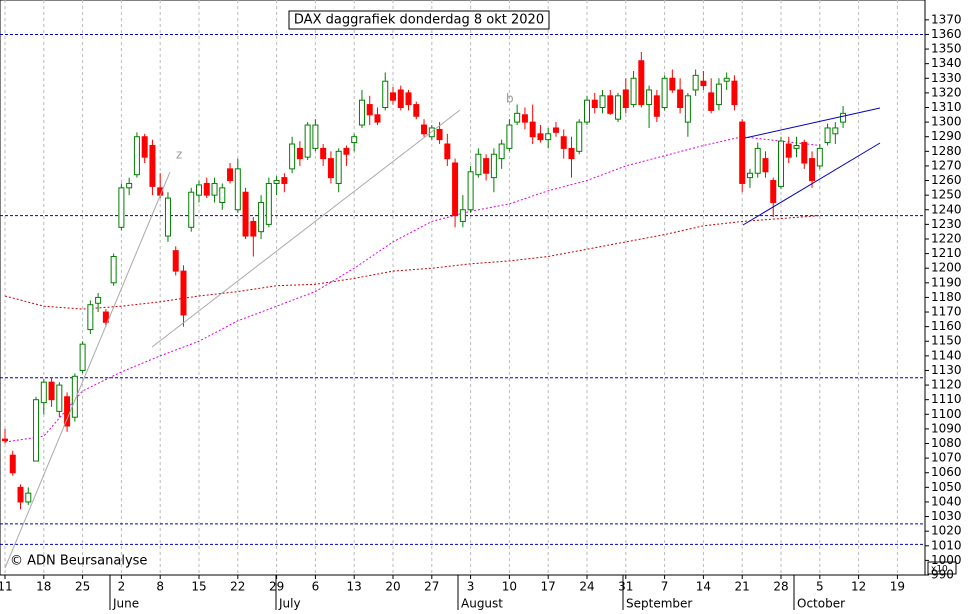 Image resolution: width=980 pixels, height=614 pixels. What do you see at coordinates (946, 238) in the screenshot?
I see `y-tick-label: 1220` at bounding box center [946, 238].